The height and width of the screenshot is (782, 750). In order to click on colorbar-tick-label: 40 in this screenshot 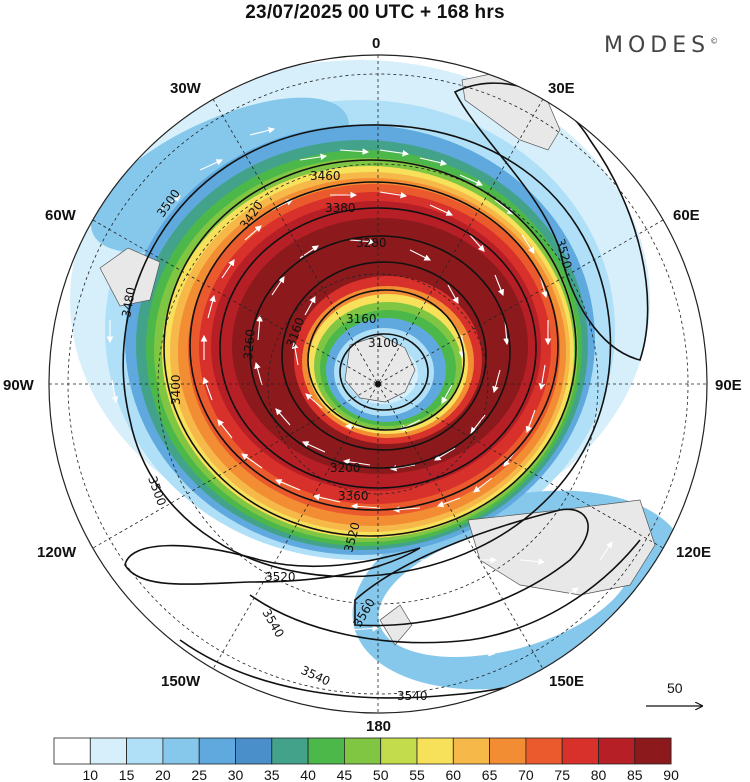, I will do `click(308, 774)`.